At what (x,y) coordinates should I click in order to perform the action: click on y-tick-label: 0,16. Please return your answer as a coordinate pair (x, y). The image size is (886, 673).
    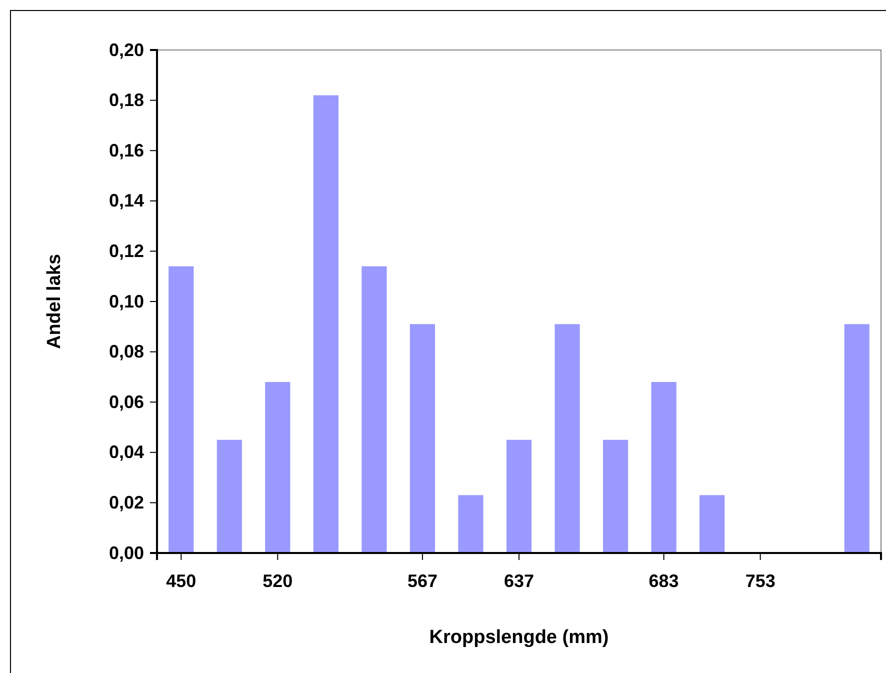
    Looking at the image, I should click on (126, 150).